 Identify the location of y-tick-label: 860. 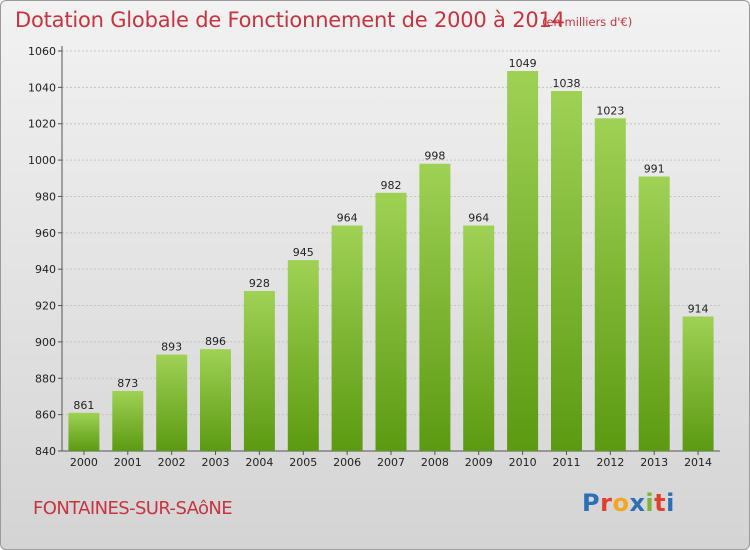
(45, 415).